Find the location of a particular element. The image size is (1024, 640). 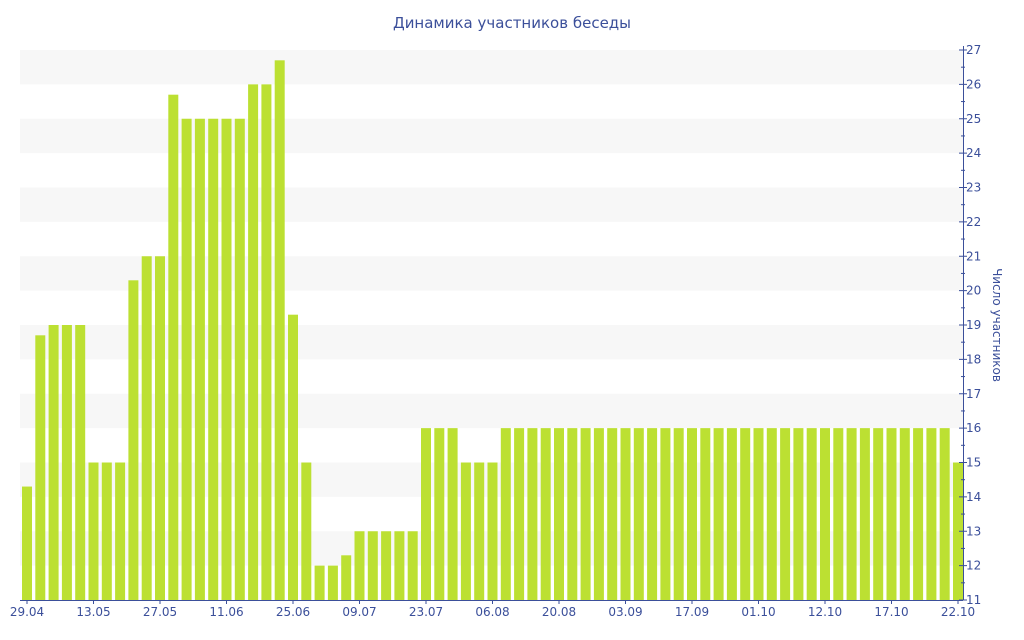

y-axis-label: Число участников is located at coordinates (997, 325).